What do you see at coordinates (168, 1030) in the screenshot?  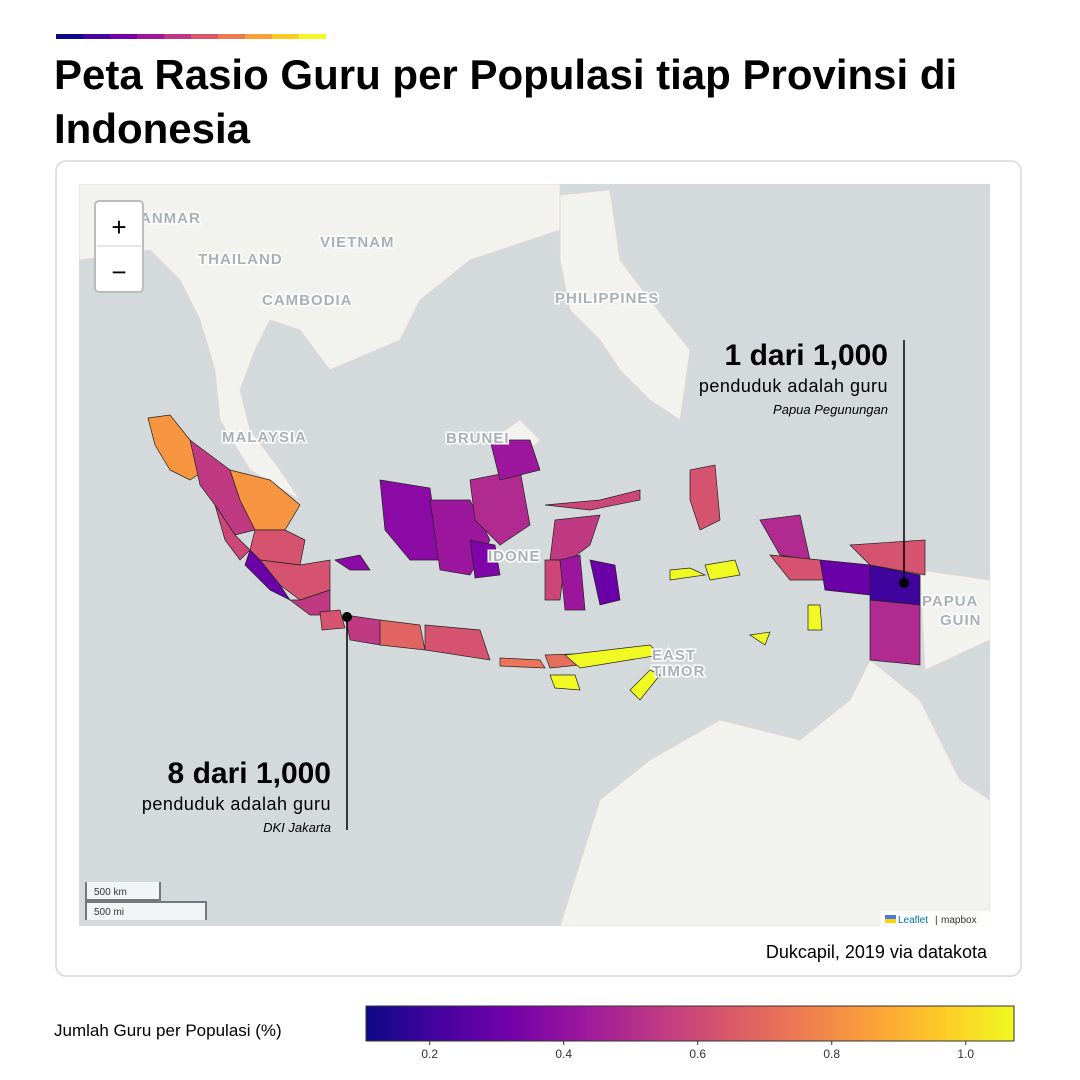 I see `legend-title: Jumlah Guru per Populasi (%)` at bounding box center [168, 1030].